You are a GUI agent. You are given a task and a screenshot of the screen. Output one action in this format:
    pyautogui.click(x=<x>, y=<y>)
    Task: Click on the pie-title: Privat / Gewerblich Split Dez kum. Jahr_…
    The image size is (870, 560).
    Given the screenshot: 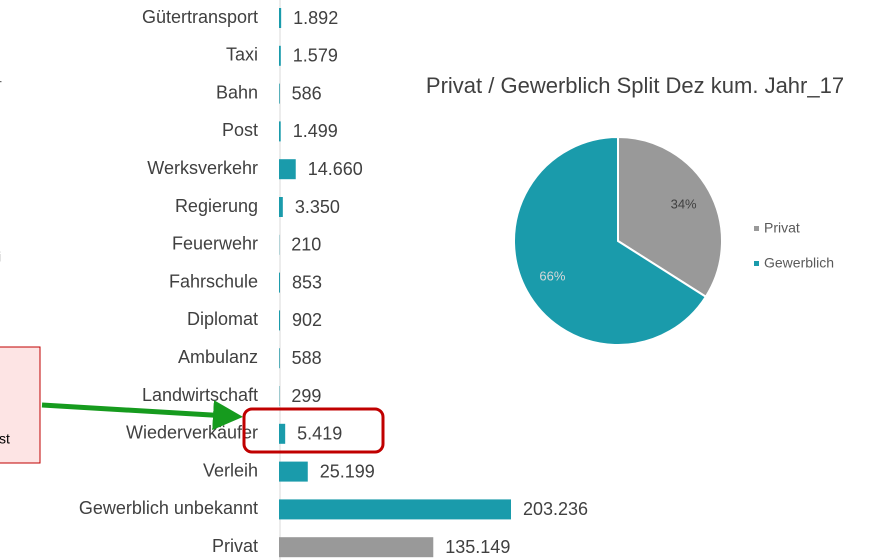 What is the action you would take?
    pyautogui.click(x=635, y=85)
    